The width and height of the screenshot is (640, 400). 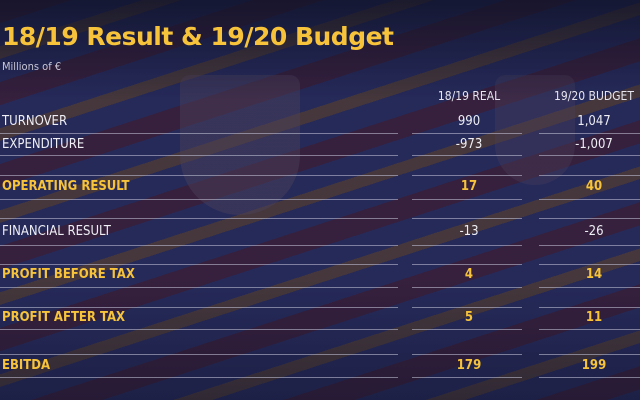 I want to click on page-title: 18/19 Result & 19/20 Budget, so click(x=198, y=36).